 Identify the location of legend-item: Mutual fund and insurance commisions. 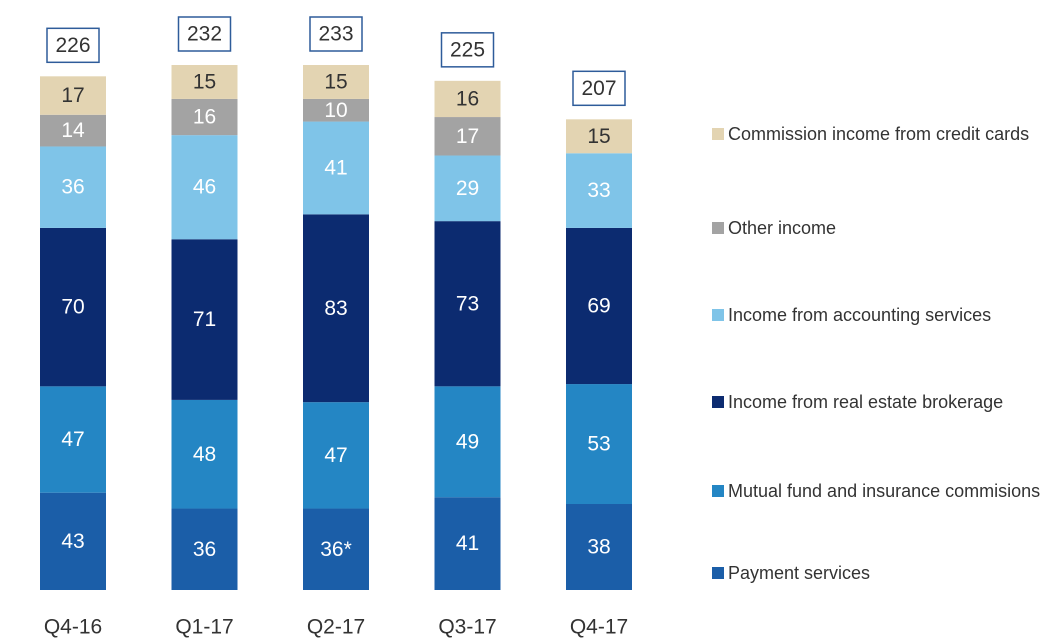
(879, 491).